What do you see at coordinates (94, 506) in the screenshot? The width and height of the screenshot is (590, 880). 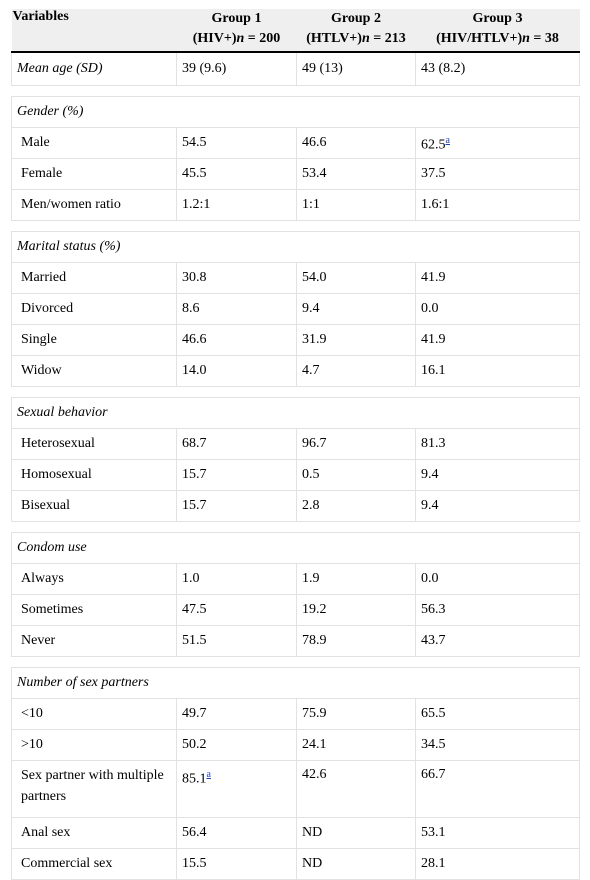 I see `row-label: Bisexual` at bounding box center [94, 506].